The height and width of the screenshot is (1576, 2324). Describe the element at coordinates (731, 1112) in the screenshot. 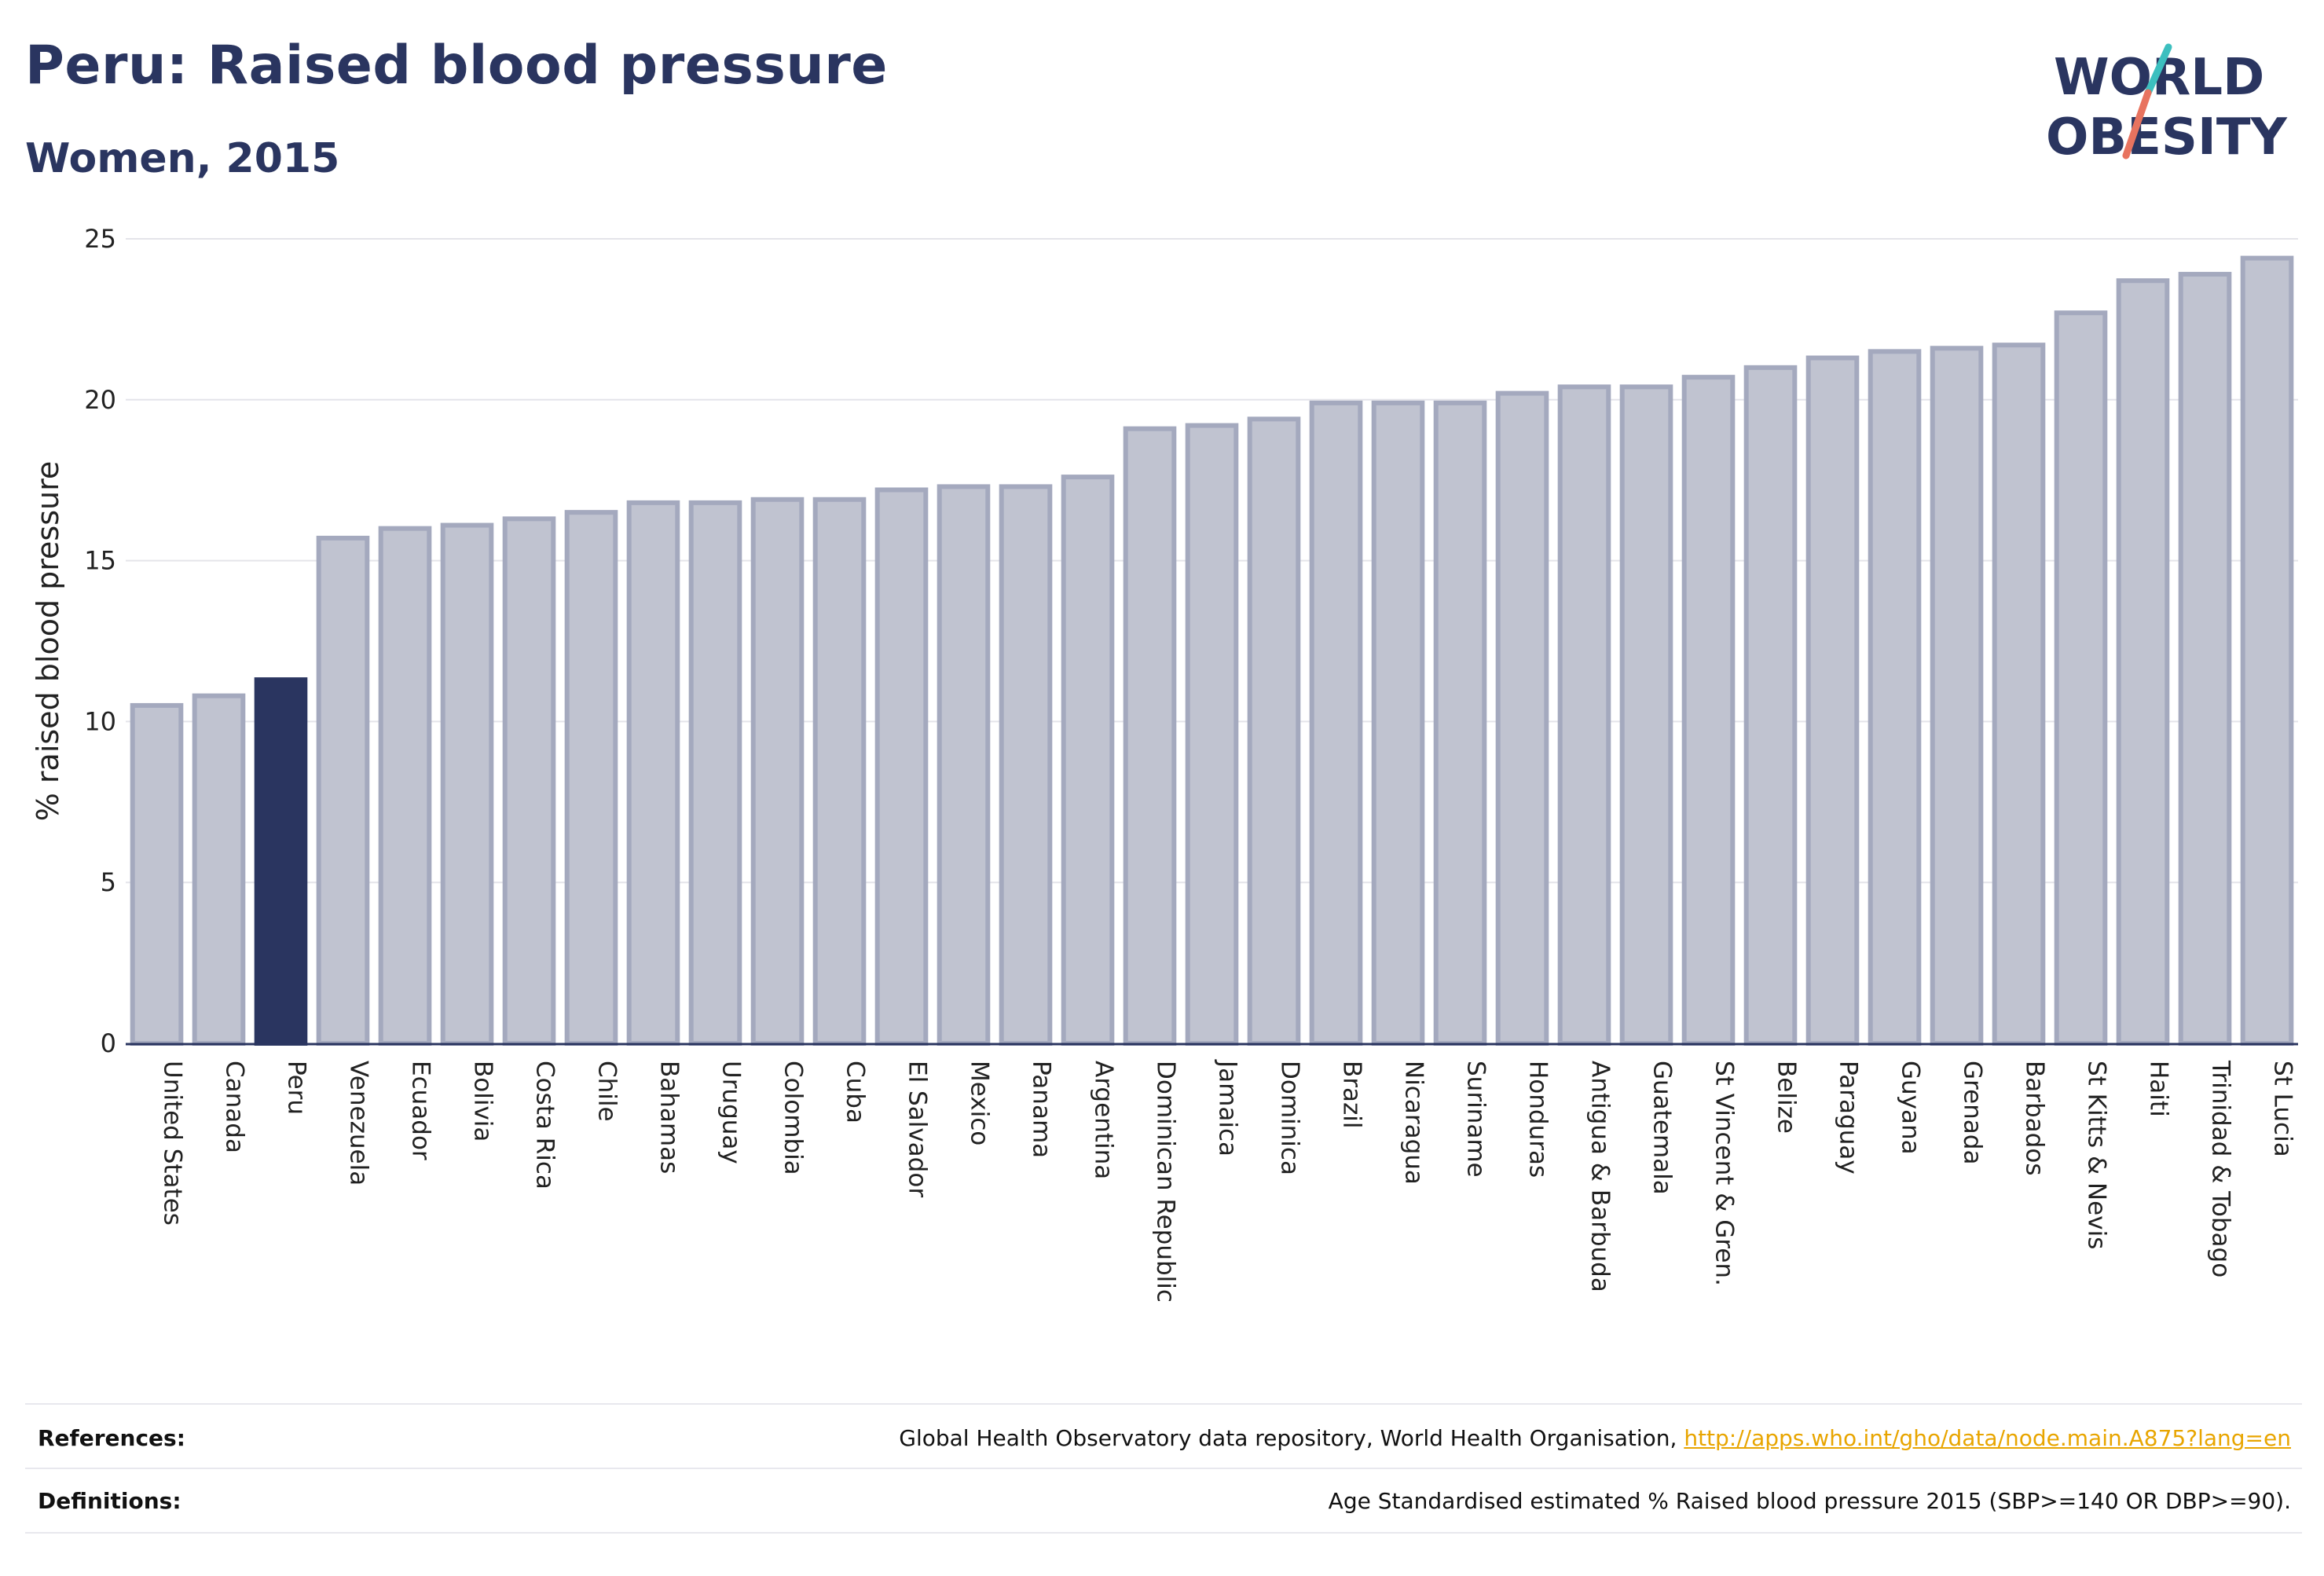

I see `category-label: Uruguay` at that location.